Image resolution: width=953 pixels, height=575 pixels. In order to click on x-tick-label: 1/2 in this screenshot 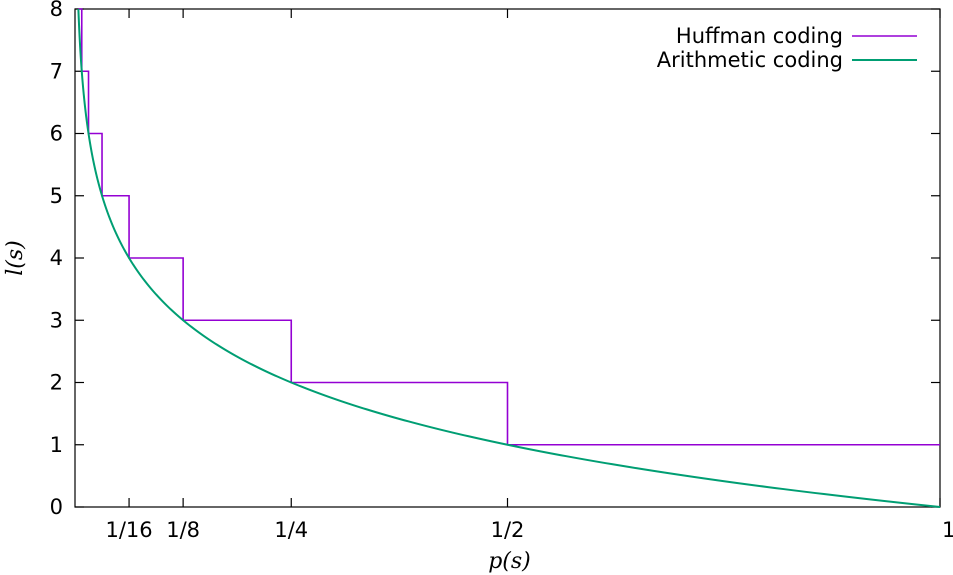, I will do `click(508, 530)`.